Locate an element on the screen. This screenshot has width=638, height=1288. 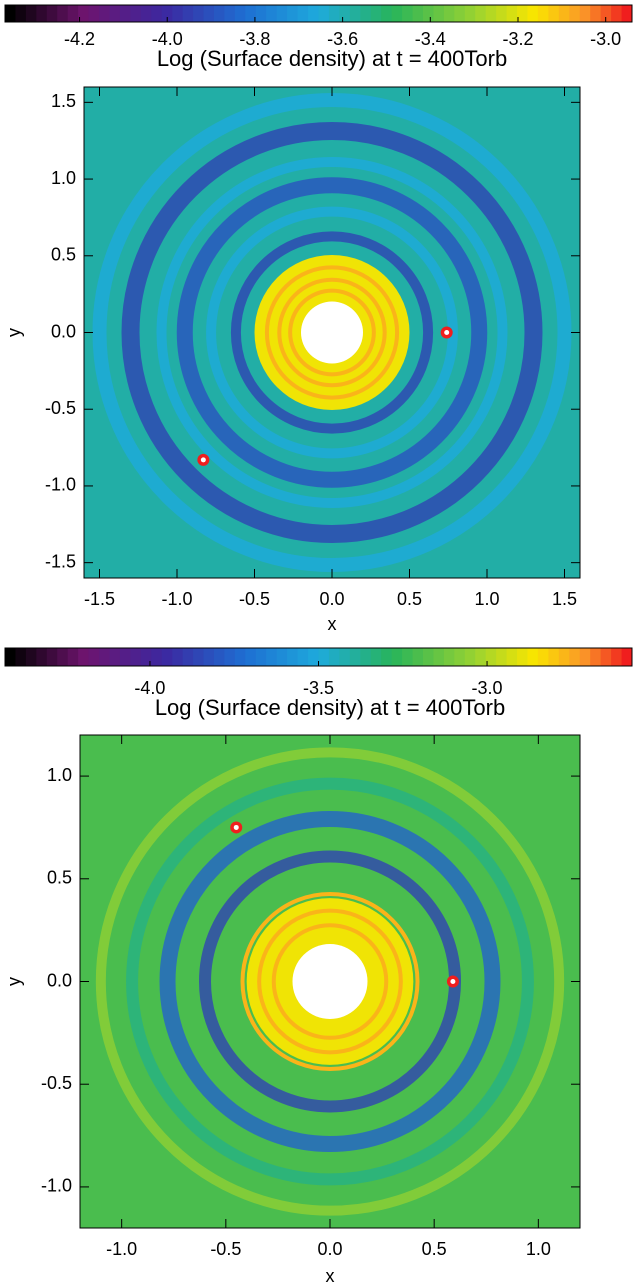
y-tick-label: -1.0 is located at coordinates (60, 485).